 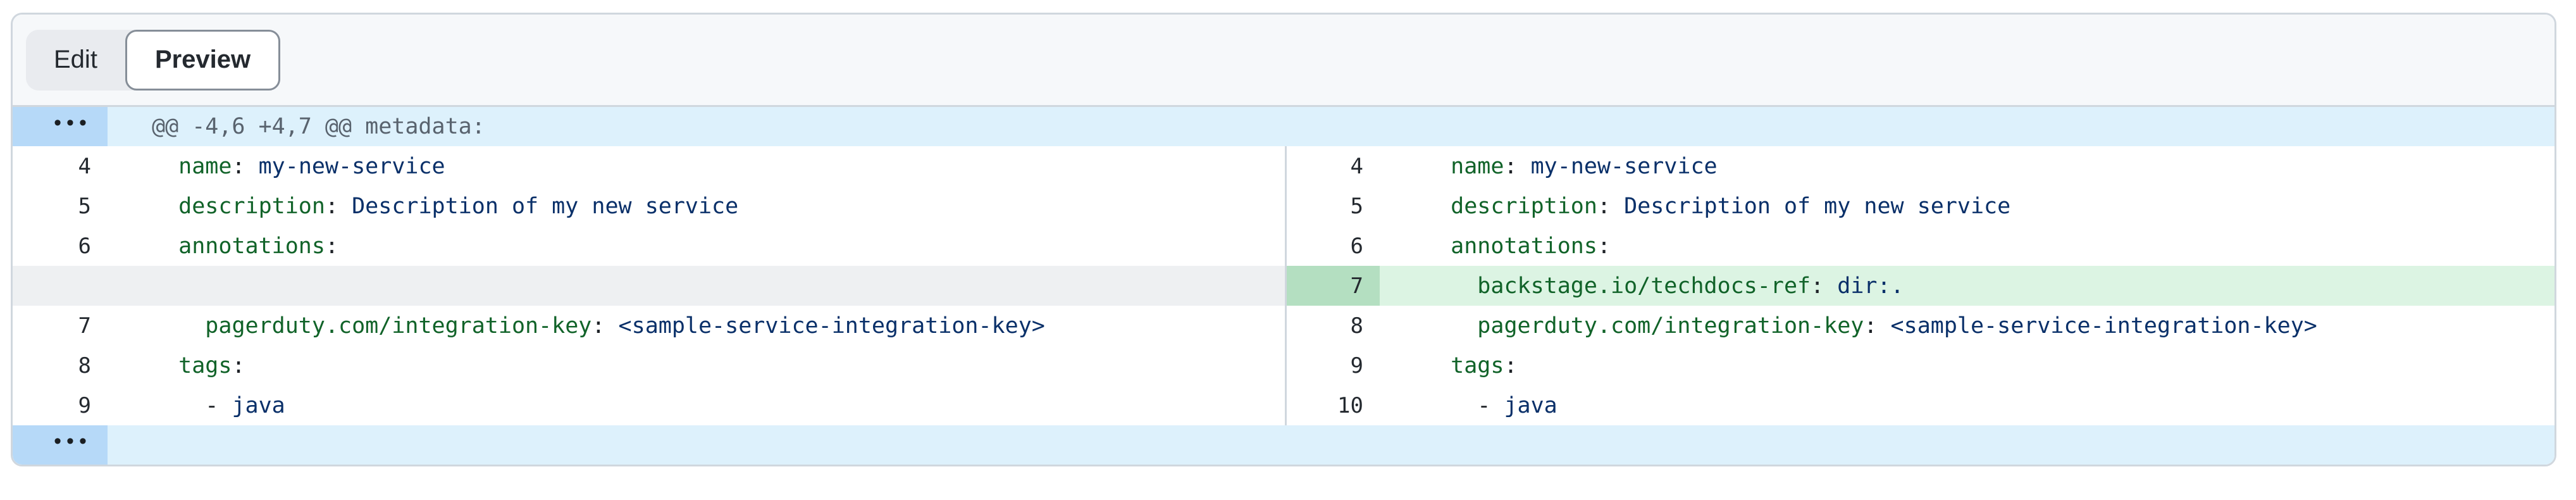 What do you see at coordinates (1967, 405) in the screenshot?
I see `code-line-right: - java` at bounding box center [1967, 405].